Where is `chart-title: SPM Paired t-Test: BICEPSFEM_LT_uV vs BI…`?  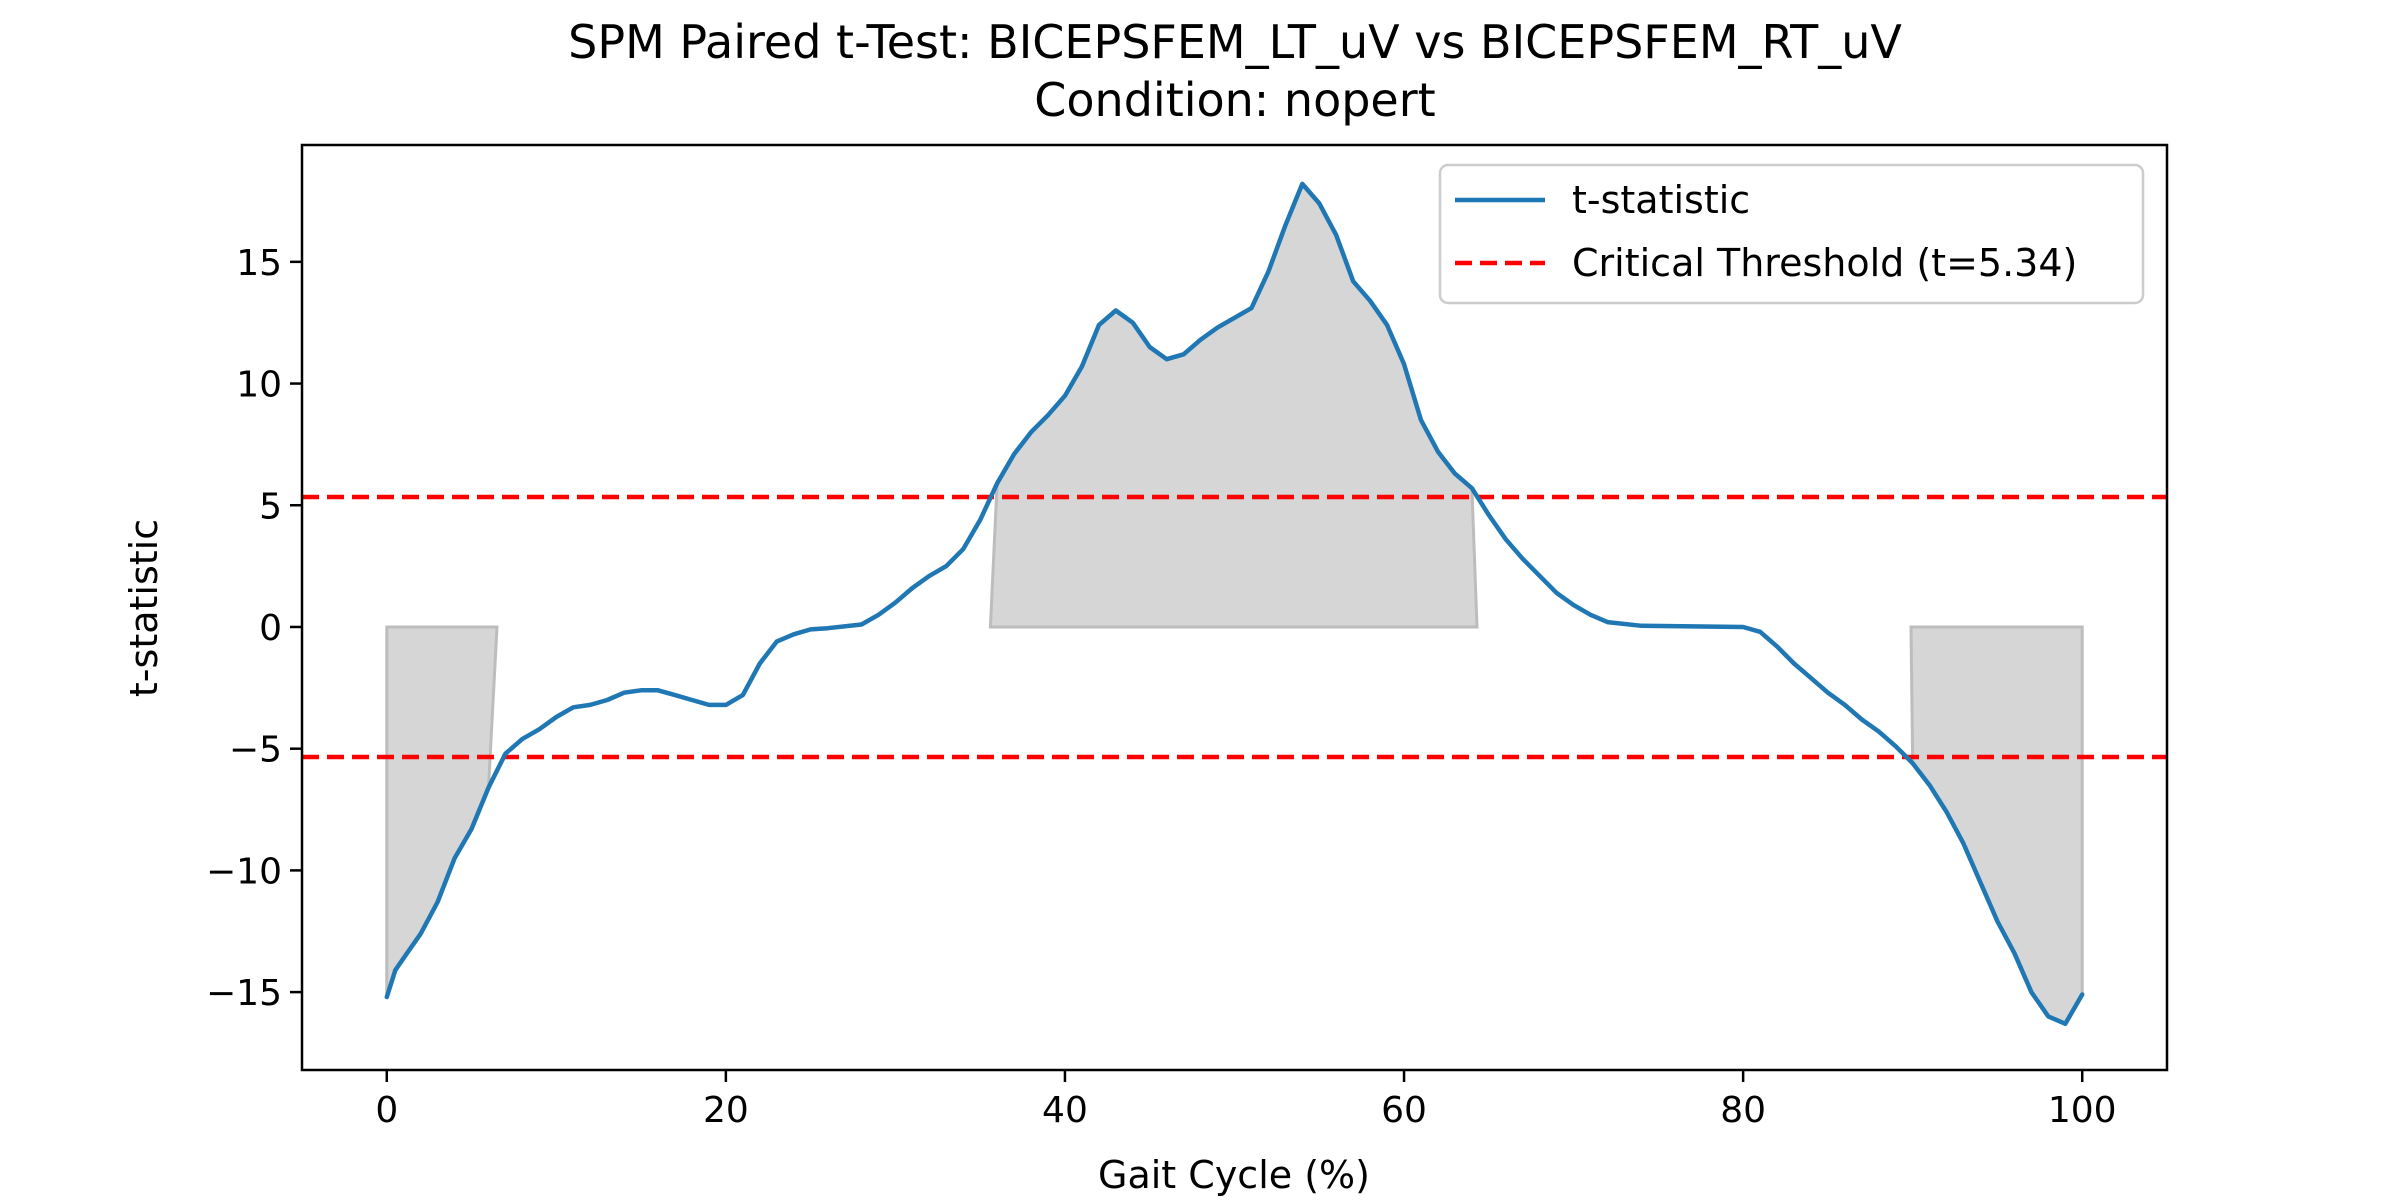
chart-title: SPM Paired t-Test: BICEPSFEM_LT_uV vs BI… is located at coordinates (1235, 42).